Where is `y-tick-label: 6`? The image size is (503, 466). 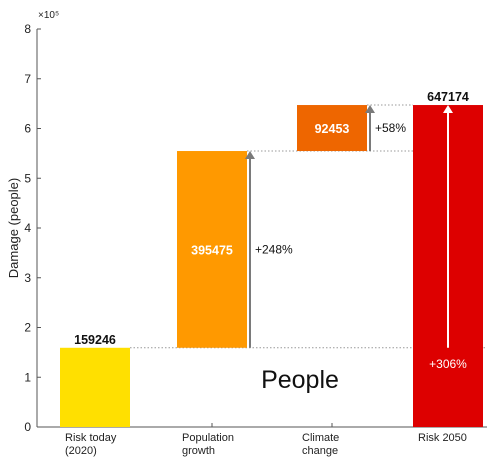 y-tick-label: 6 is located at coordinates (27, 129).